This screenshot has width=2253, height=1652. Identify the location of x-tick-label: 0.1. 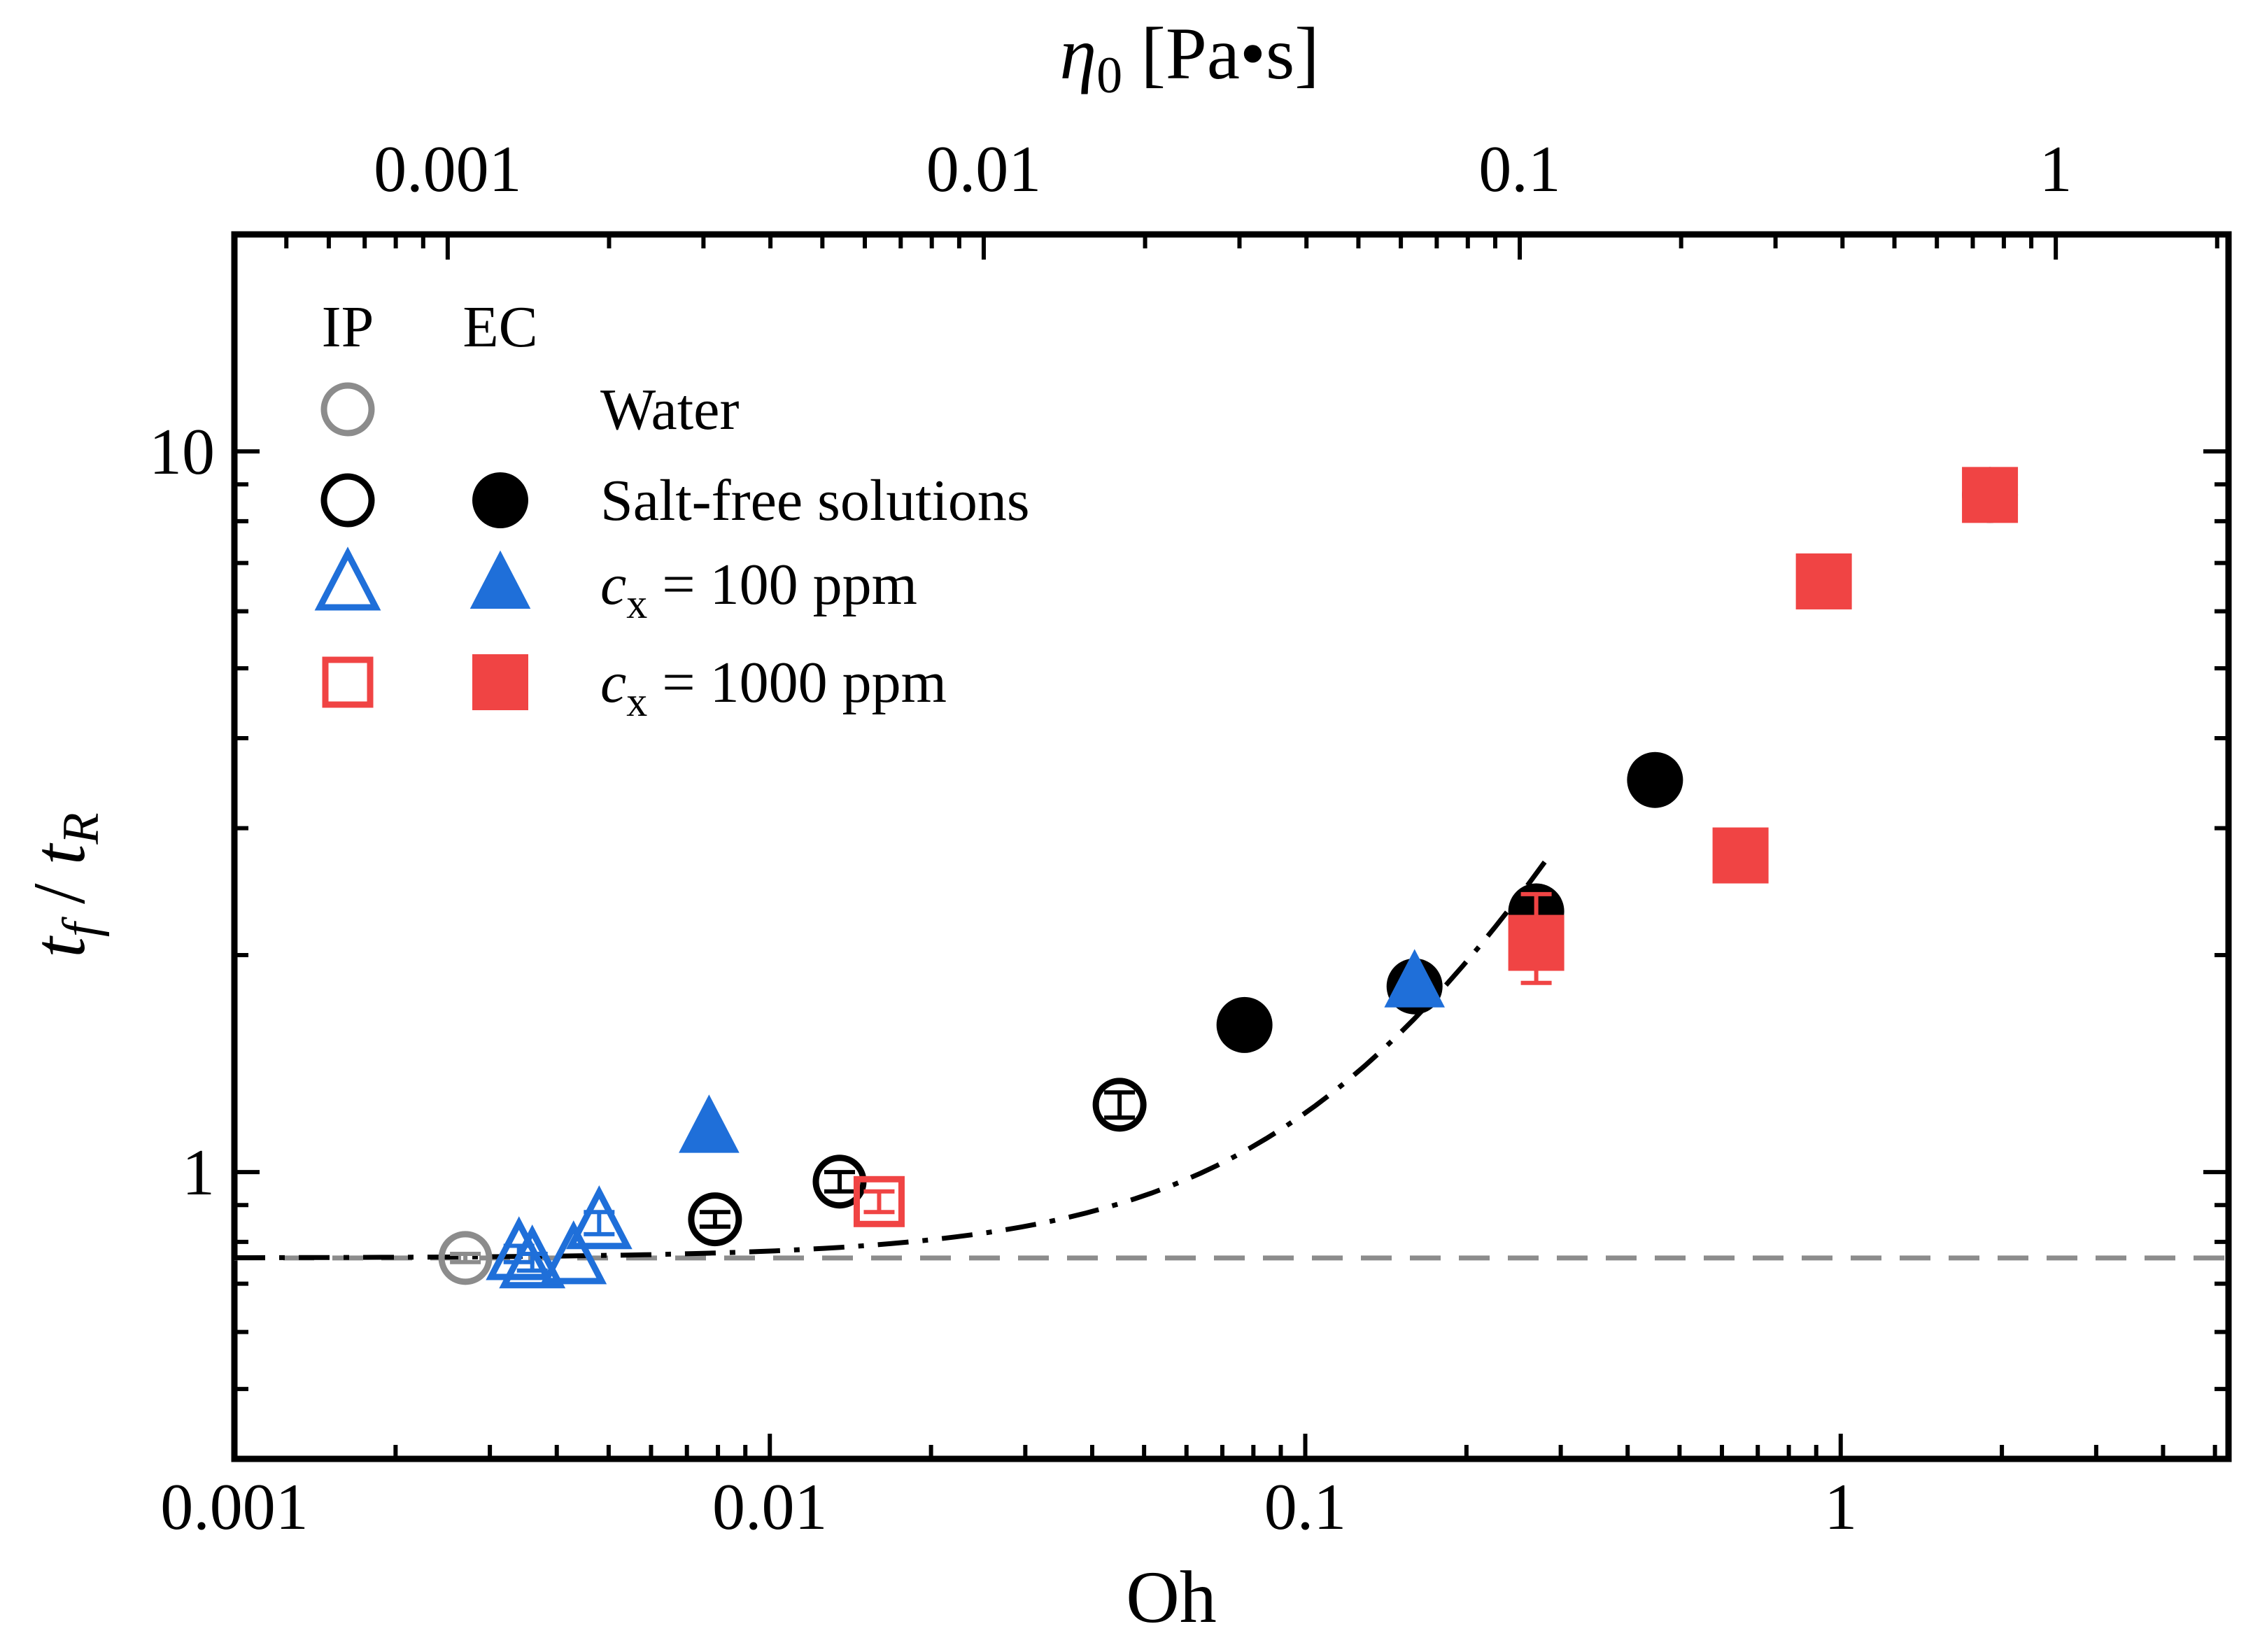
(1305, 1508).